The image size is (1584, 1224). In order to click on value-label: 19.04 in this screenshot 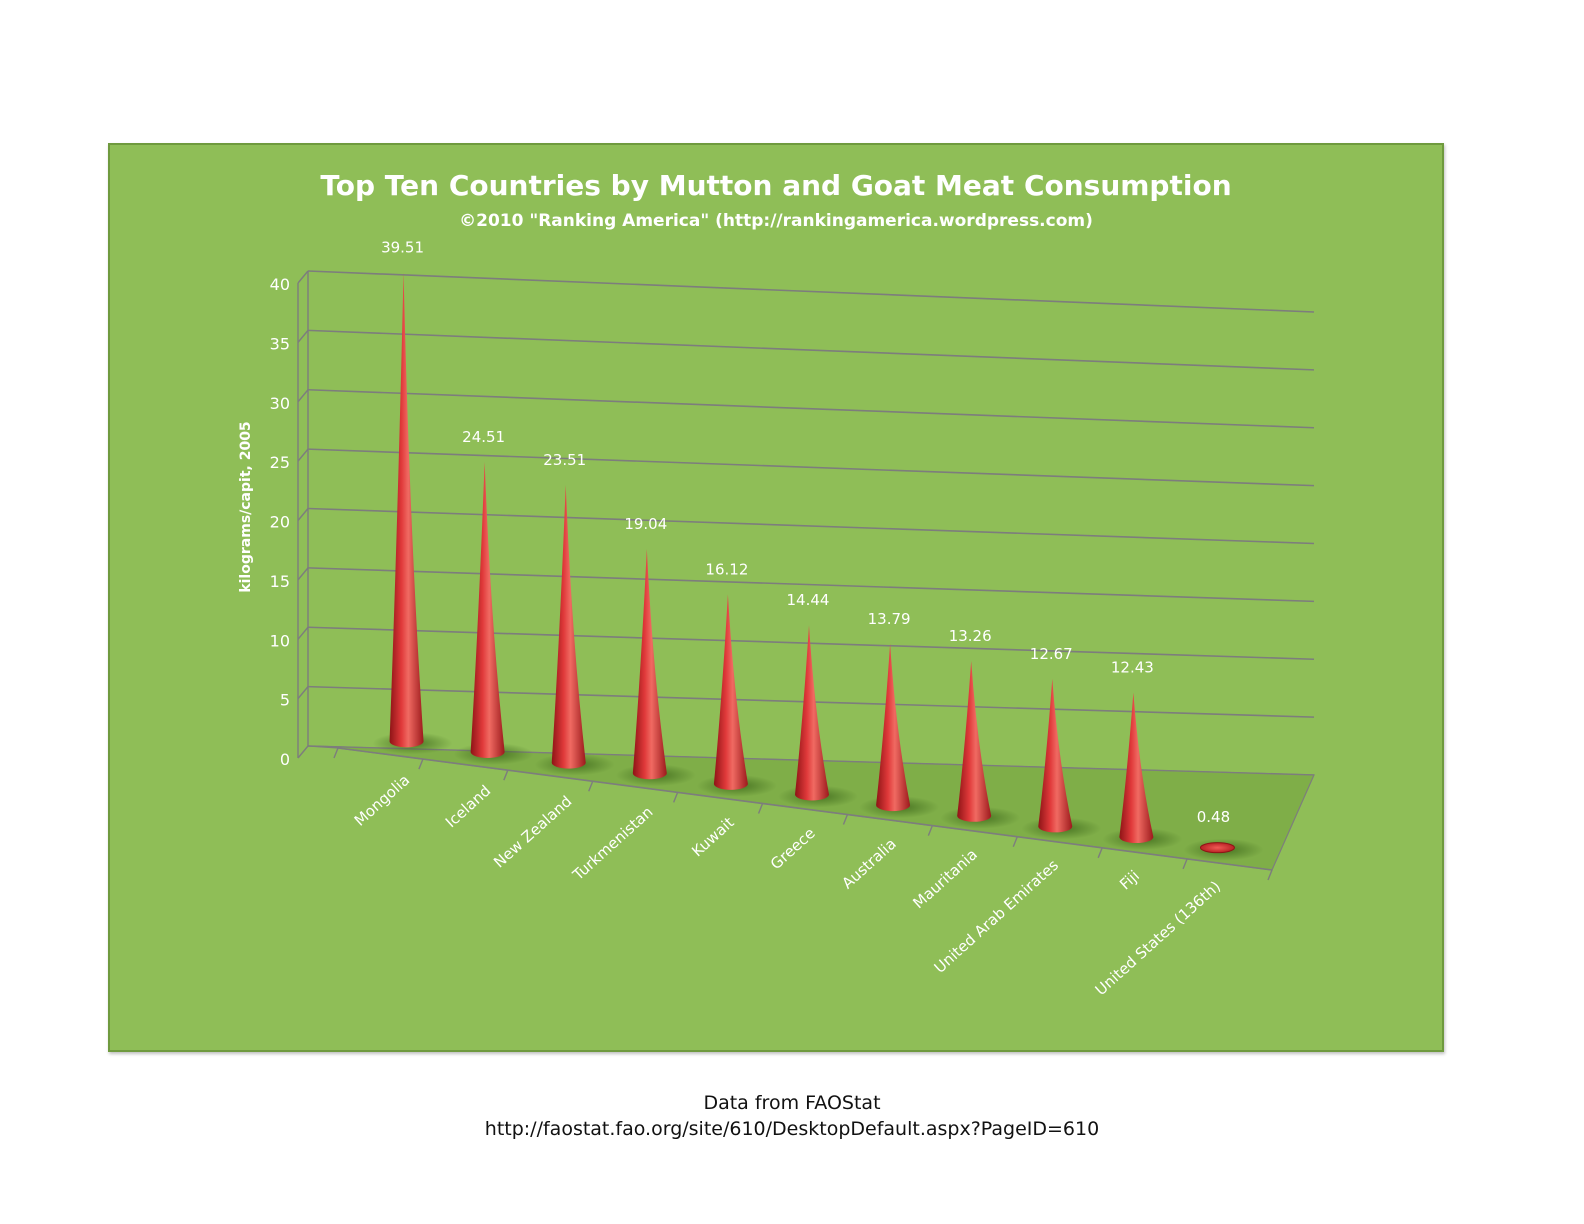, I will do `click(645, 524)`.